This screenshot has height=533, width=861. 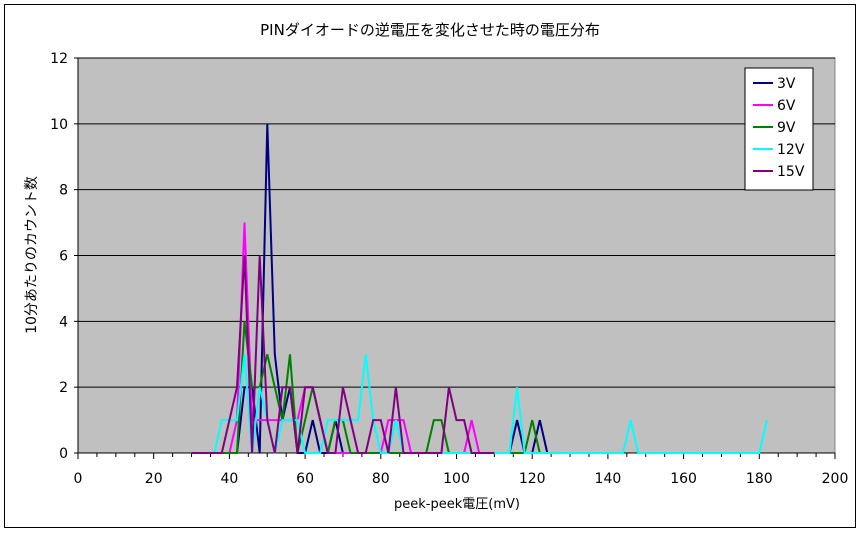 I want to click on legend-label: 12V, so click(x=791, y=150).